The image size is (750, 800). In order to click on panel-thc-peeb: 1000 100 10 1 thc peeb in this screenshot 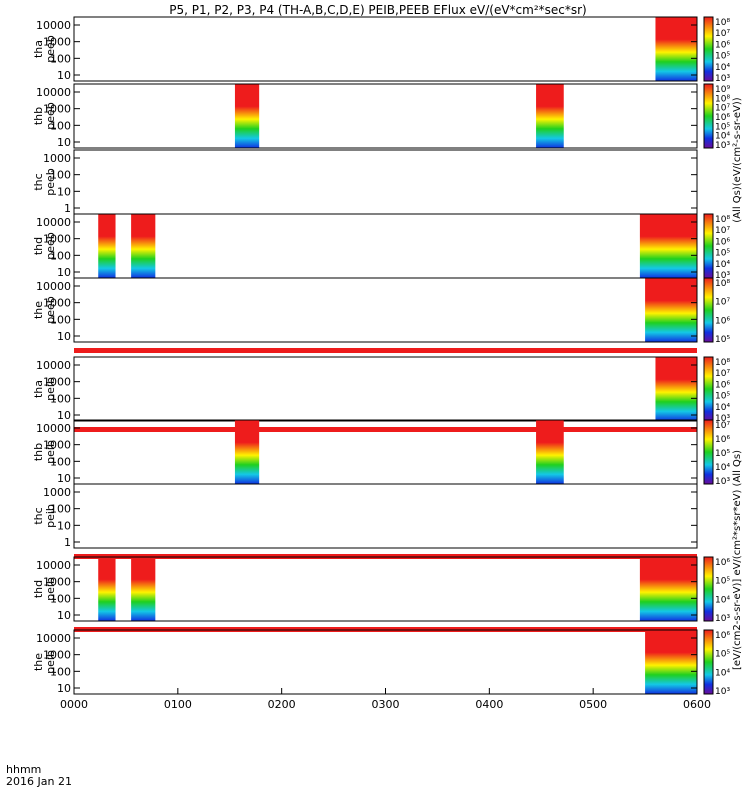, I will do `click(365, 182)`.